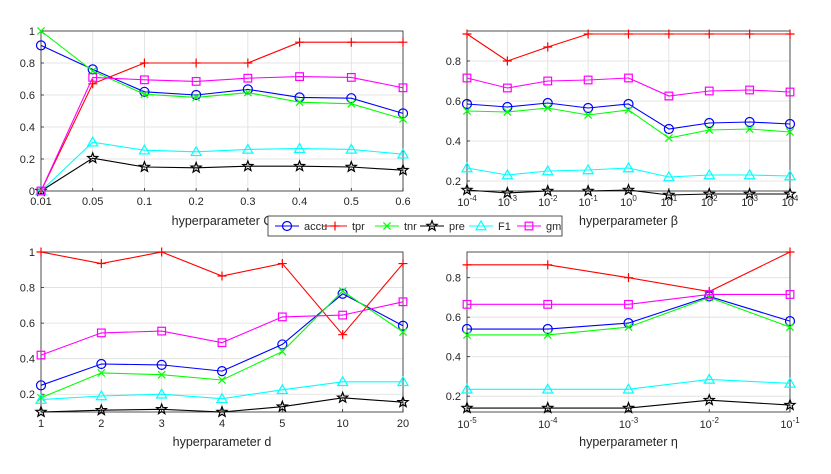  I want to click on axes-box-c, so click(222, 111).